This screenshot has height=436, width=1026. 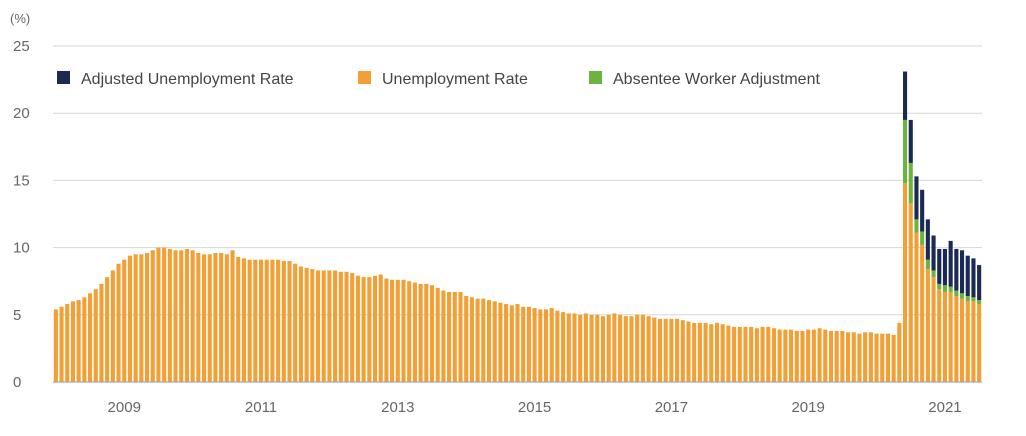 I want to click on y-tick-label: 5, so click(x=17, y=315).